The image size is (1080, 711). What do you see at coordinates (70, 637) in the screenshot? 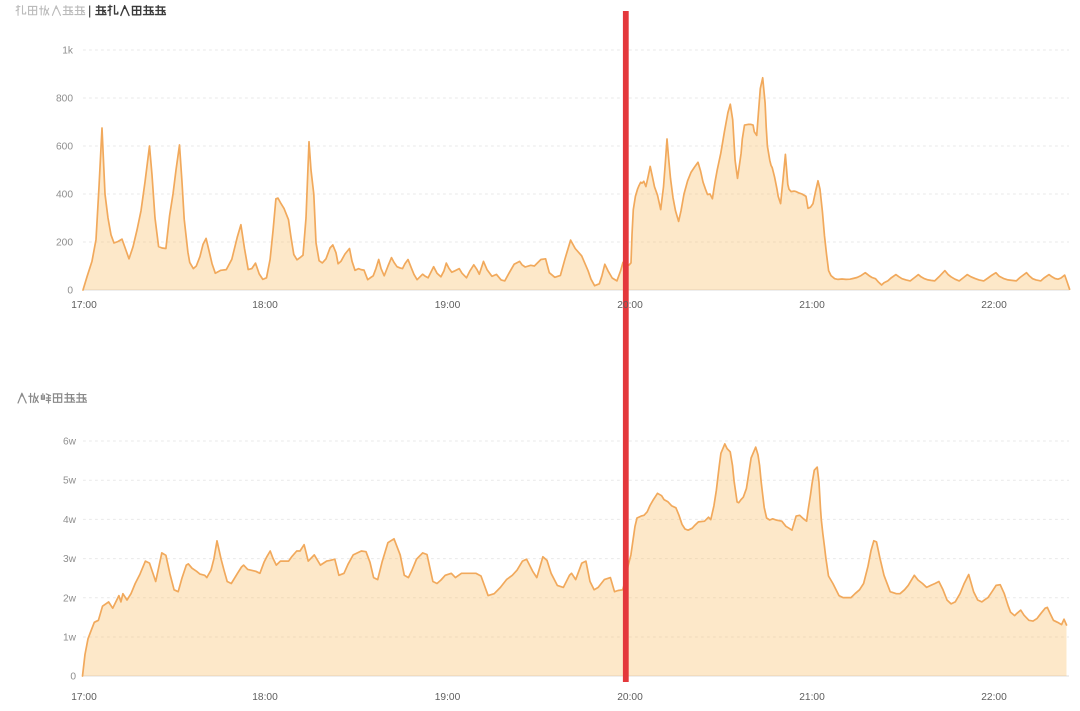
I see `svg-text: 1w` at bounding box center [70, 637].